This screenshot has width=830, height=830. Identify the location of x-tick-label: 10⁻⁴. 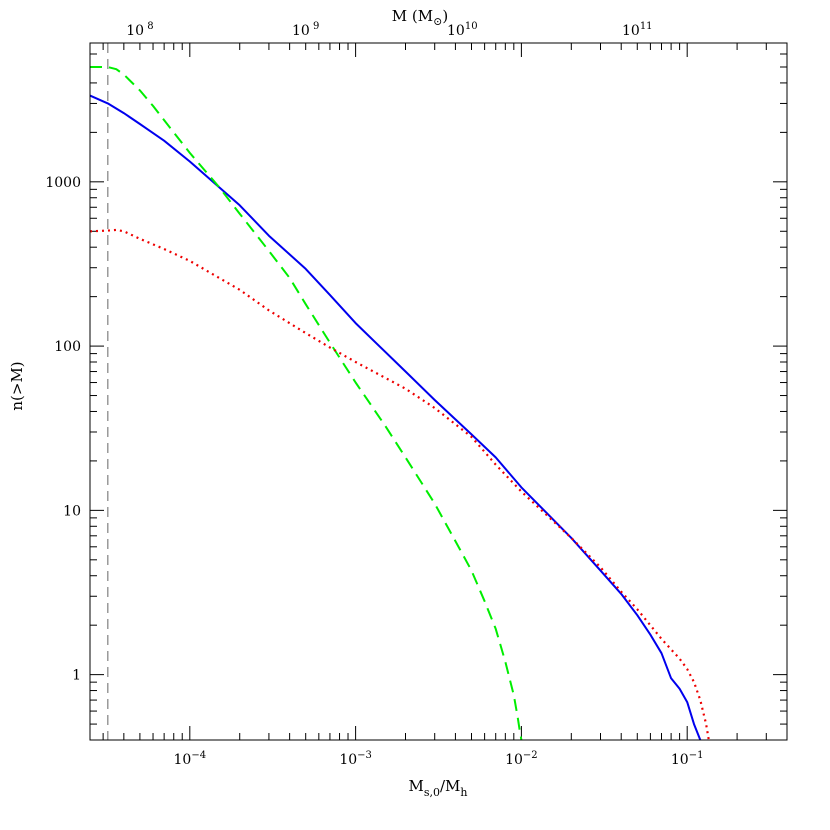
(190, 759).